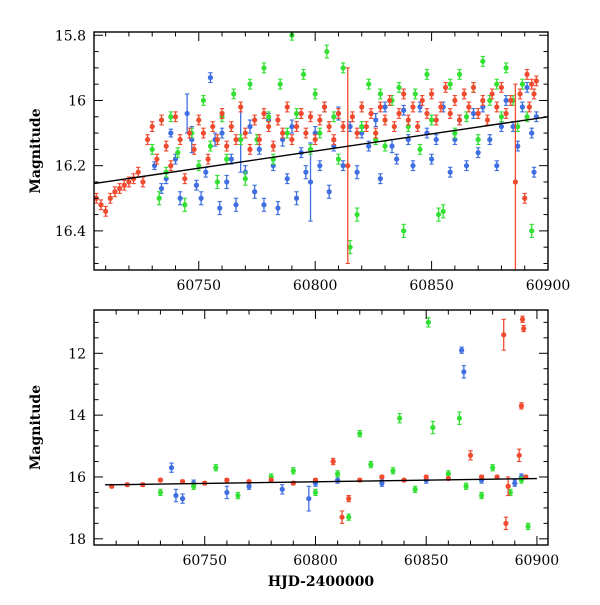  Describe the element at coordinates (77, 540) in the screenshot. I see `y-tick-label: 18` at that location.